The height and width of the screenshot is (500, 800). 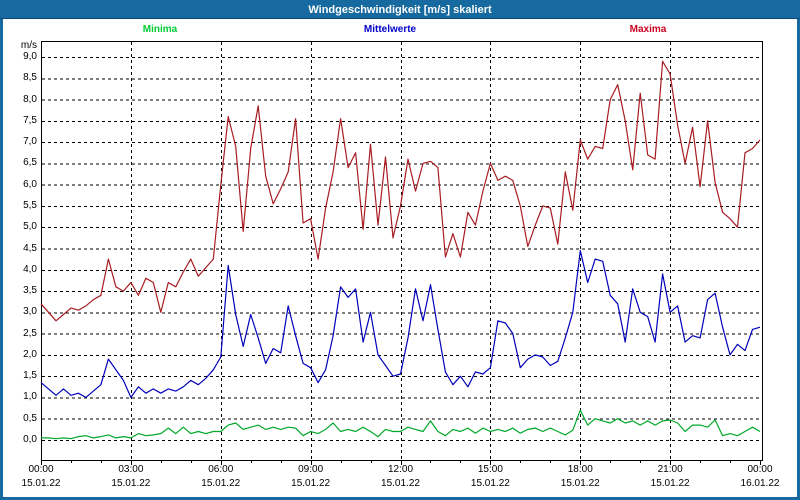 What do you see at coordinates (1, 259) in the screenshot?
I see `window-border-left` at bounding box center [1, 259].